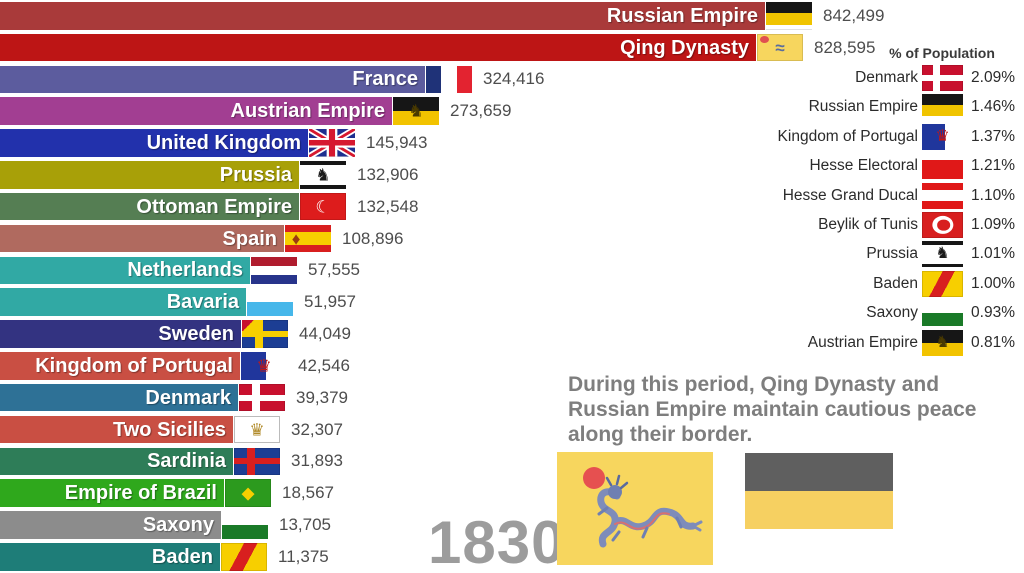  What do you see at coordinates (323, 175) in the screenshot?
I see `prussia-emblem-glyph: ♞` at bounding box center [323, 175].